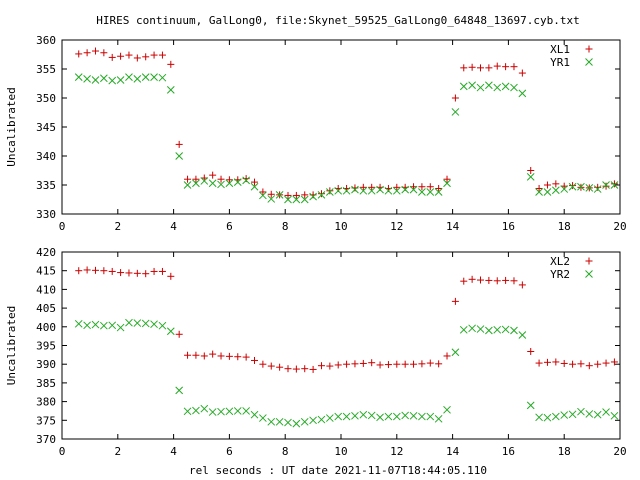 The image size is (640, 480). What do you see at coordinates (564, 226) in the screenshot?
I see `x-tick-label: 18` at bounding box center [564, 226].